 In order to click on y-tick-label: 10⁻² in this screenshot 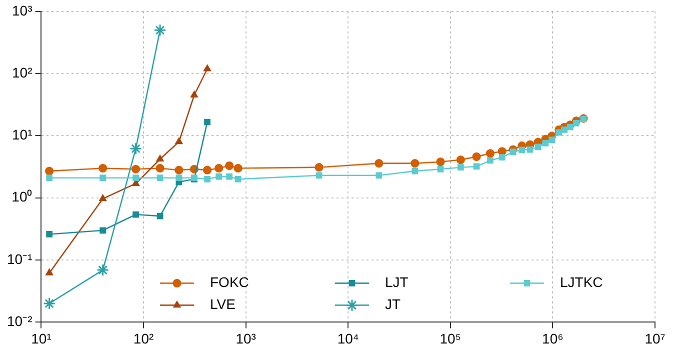, I will do `click(20, 321)`.